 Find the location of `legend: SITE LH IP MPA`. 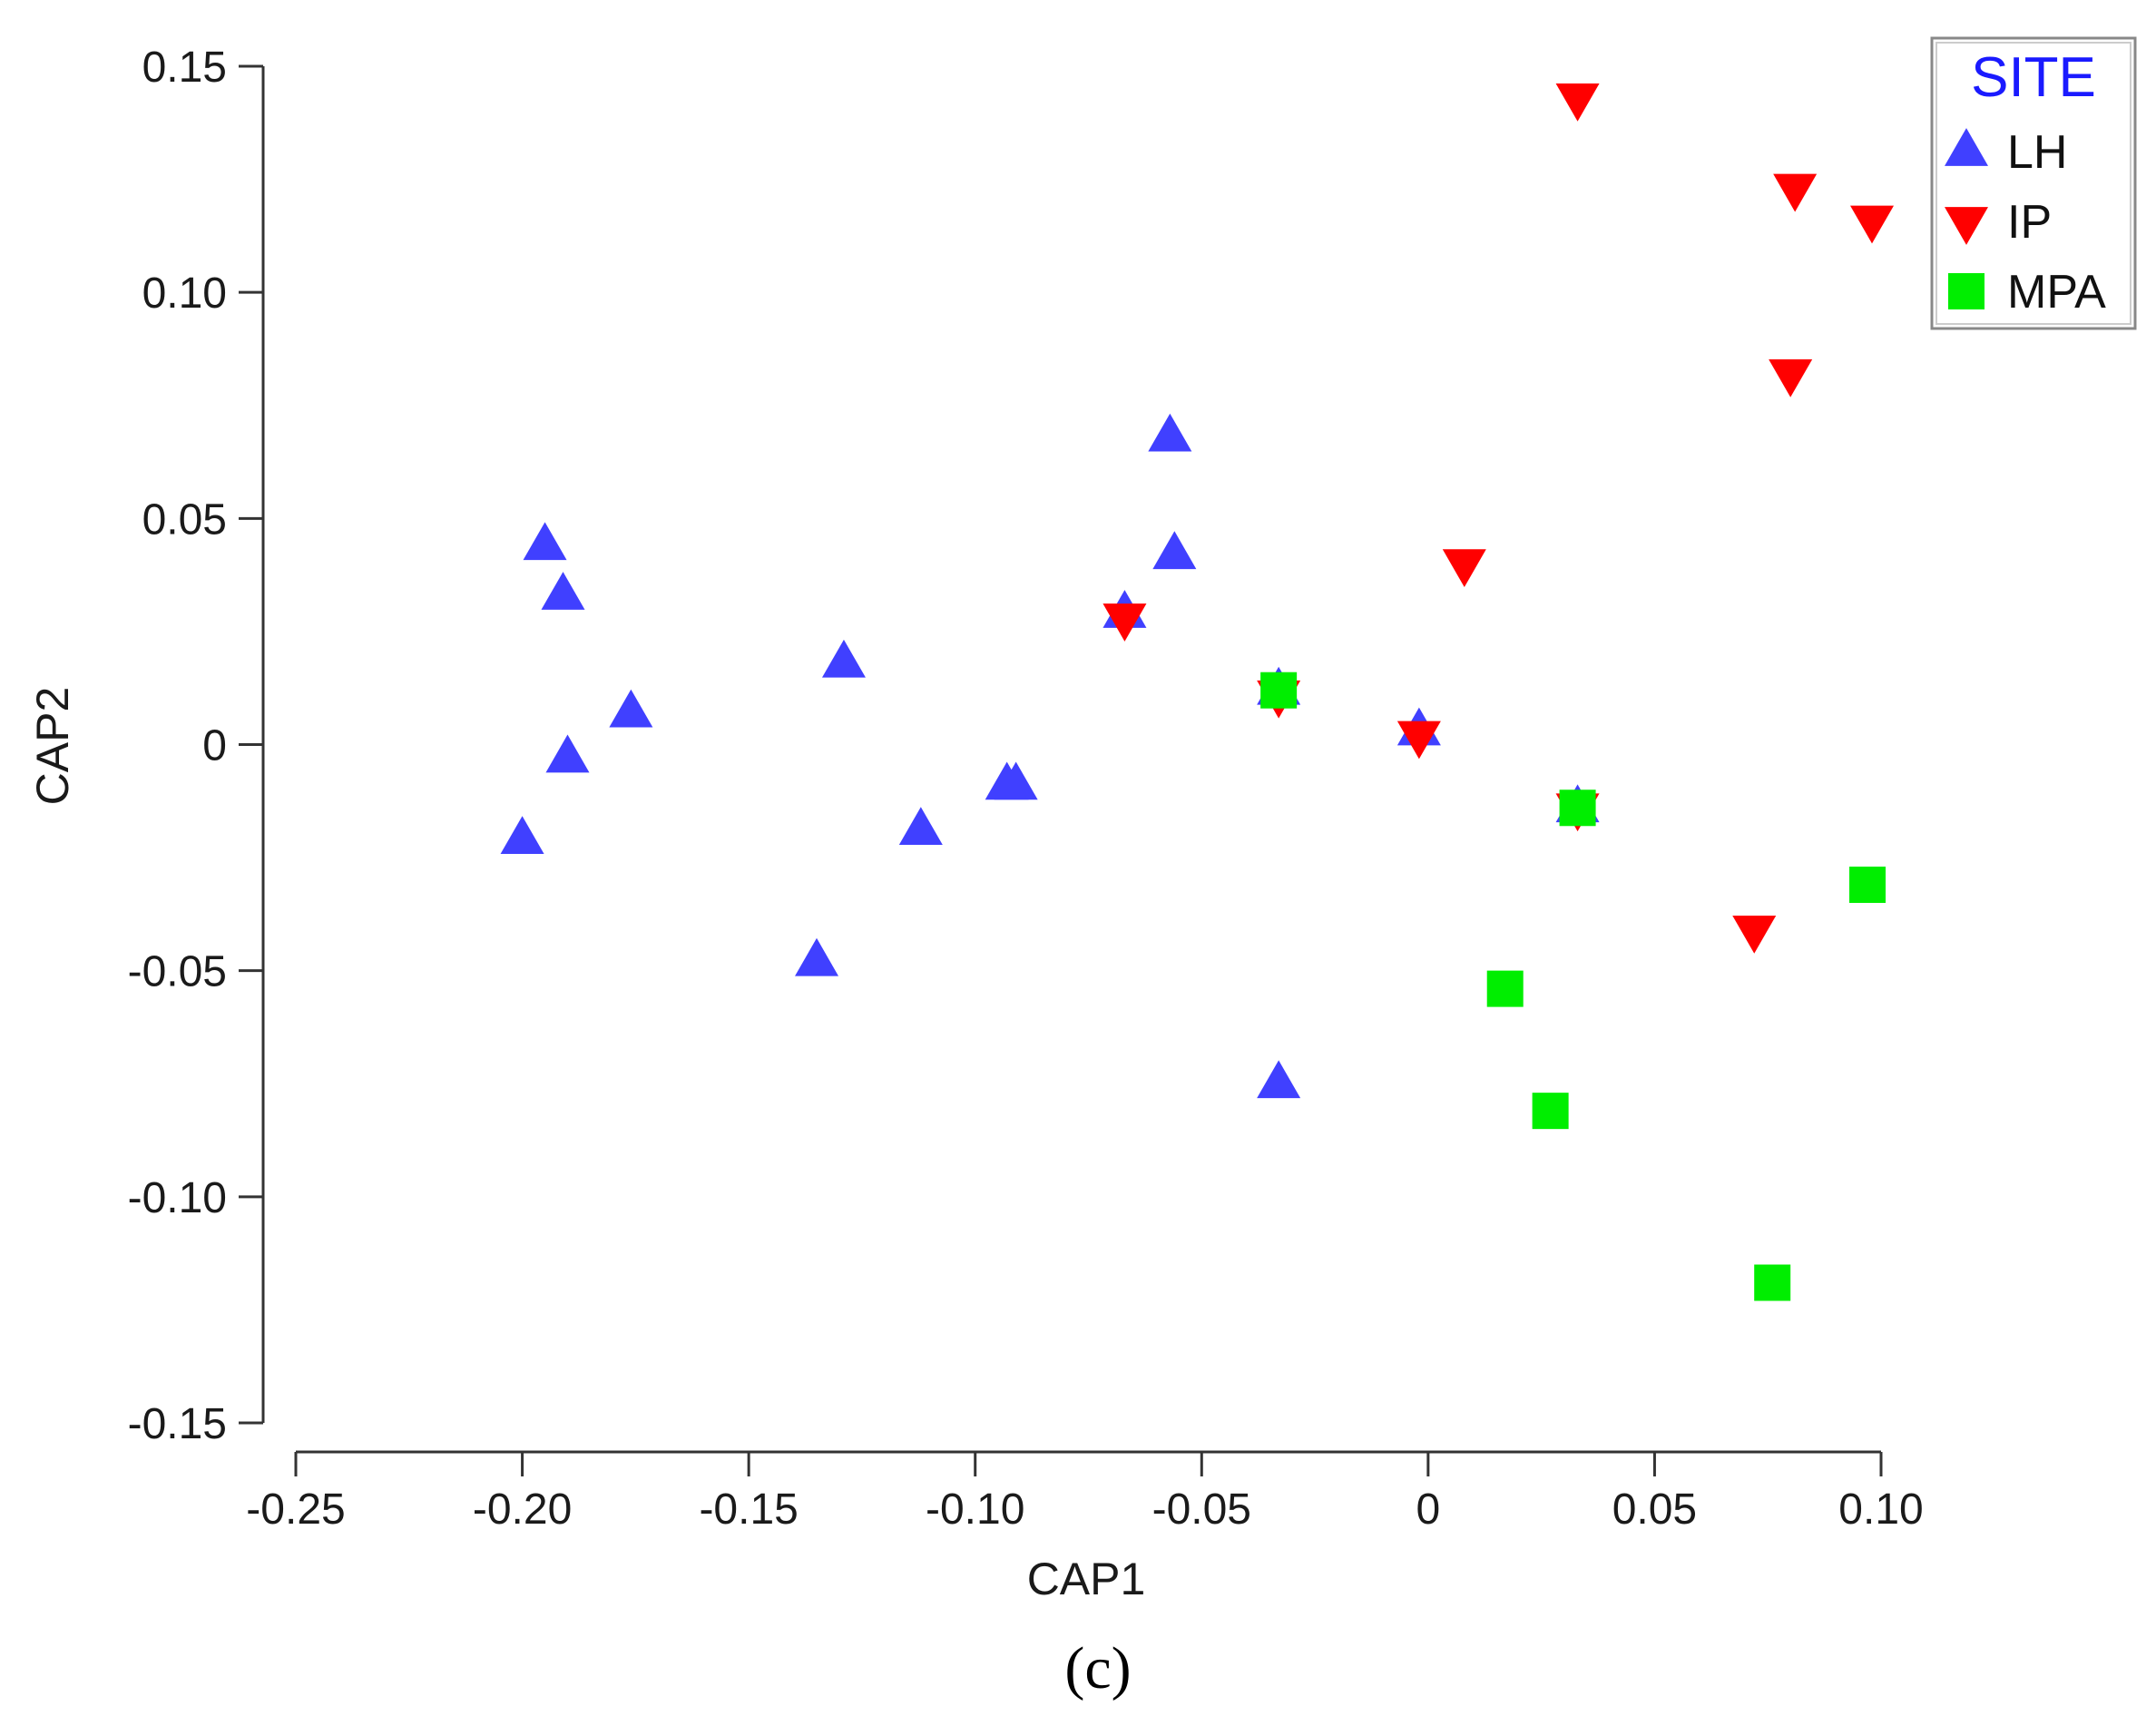

legend: SITE LH IP MPA is located at coordinates (2033, 183).